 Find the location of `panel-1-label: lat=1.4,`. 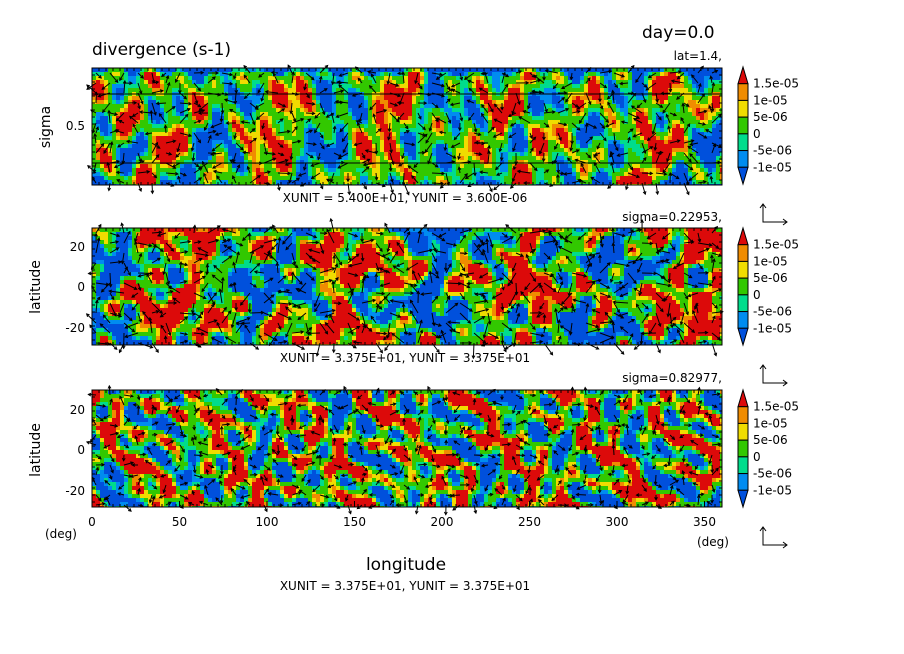

panel-1-label: lat=1.4, is located at coordinates (698, 56).